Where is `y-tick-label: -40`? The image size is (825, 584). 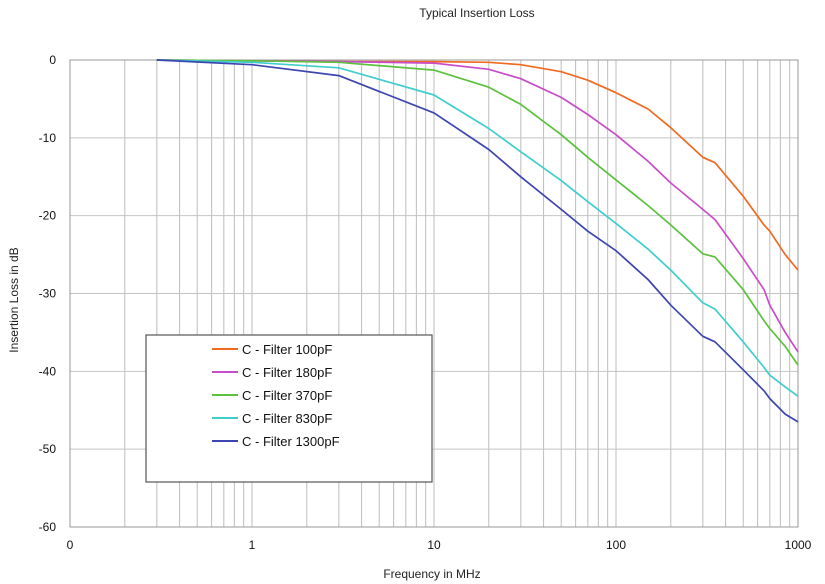 y-tick-label: -40 is located at coordinates (48, 371).